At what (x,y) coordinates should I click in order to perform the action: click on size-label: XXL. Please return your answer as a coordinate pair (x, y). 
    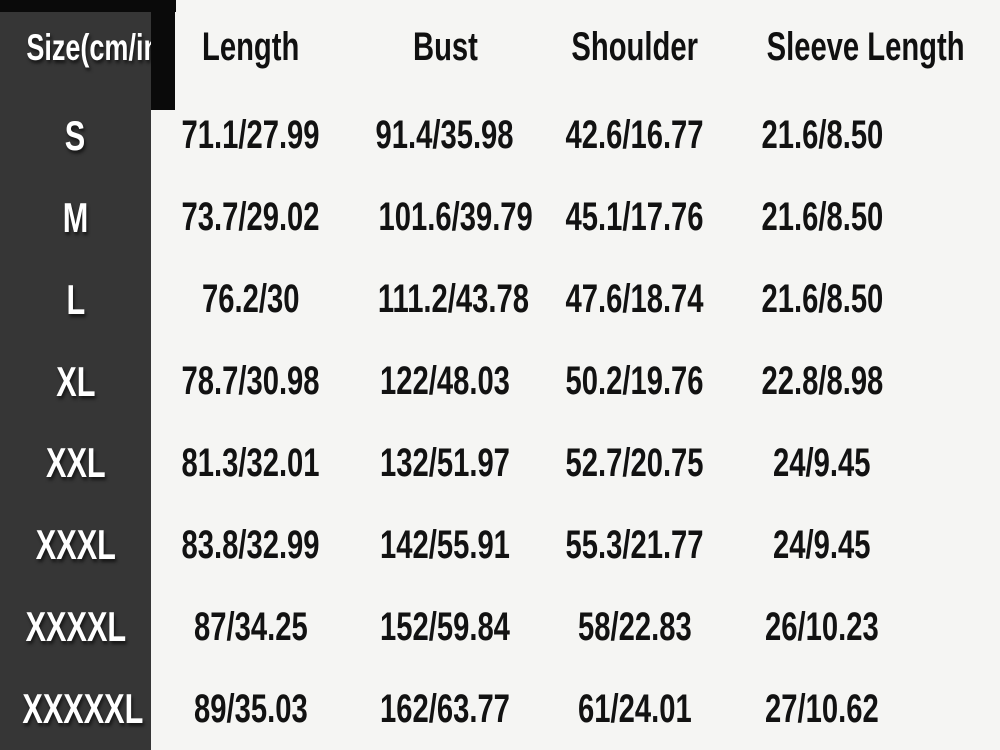
    Looking at the image, I should click on (75, 463).